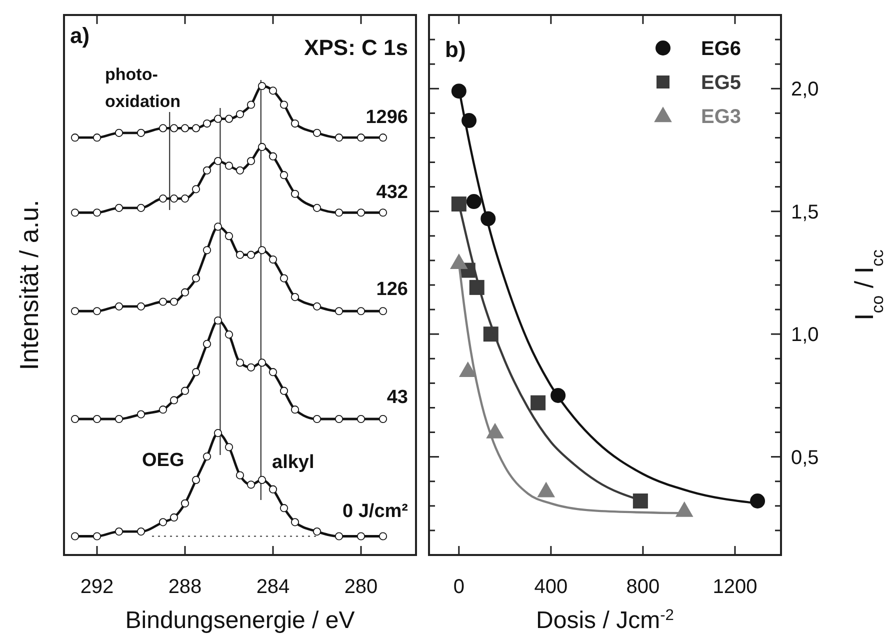 Image resolution: width=886 pixels, height=637 pixels. I want to click on annotation: 432, so click(392, 192).